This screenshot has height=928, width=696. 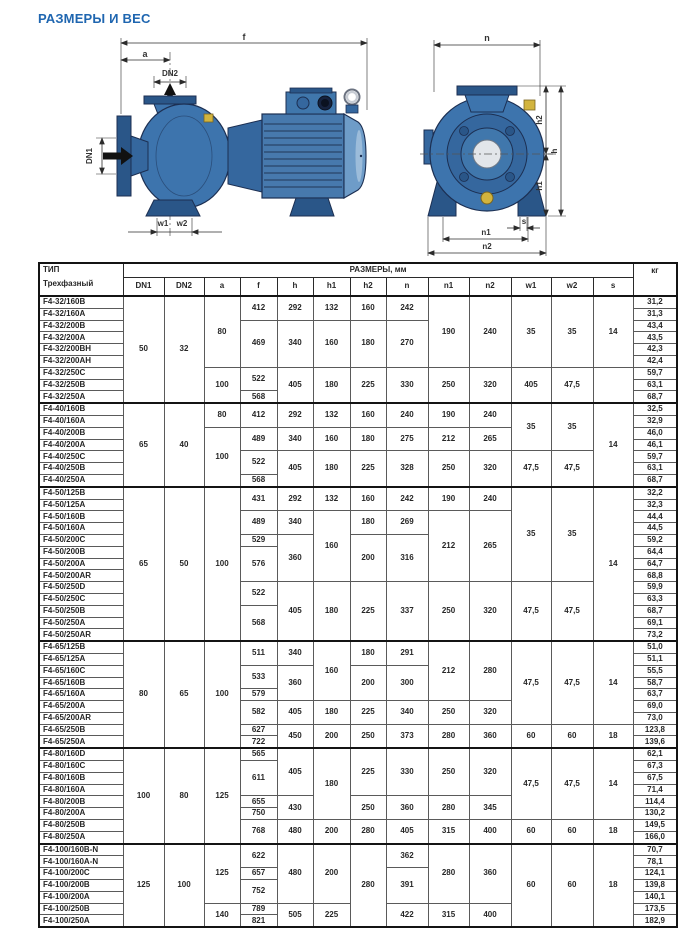 What do you see at coordinates (258, 564) in the screenshot?
I see `dim-value-cell: 576` at bounding box center [258, 564].